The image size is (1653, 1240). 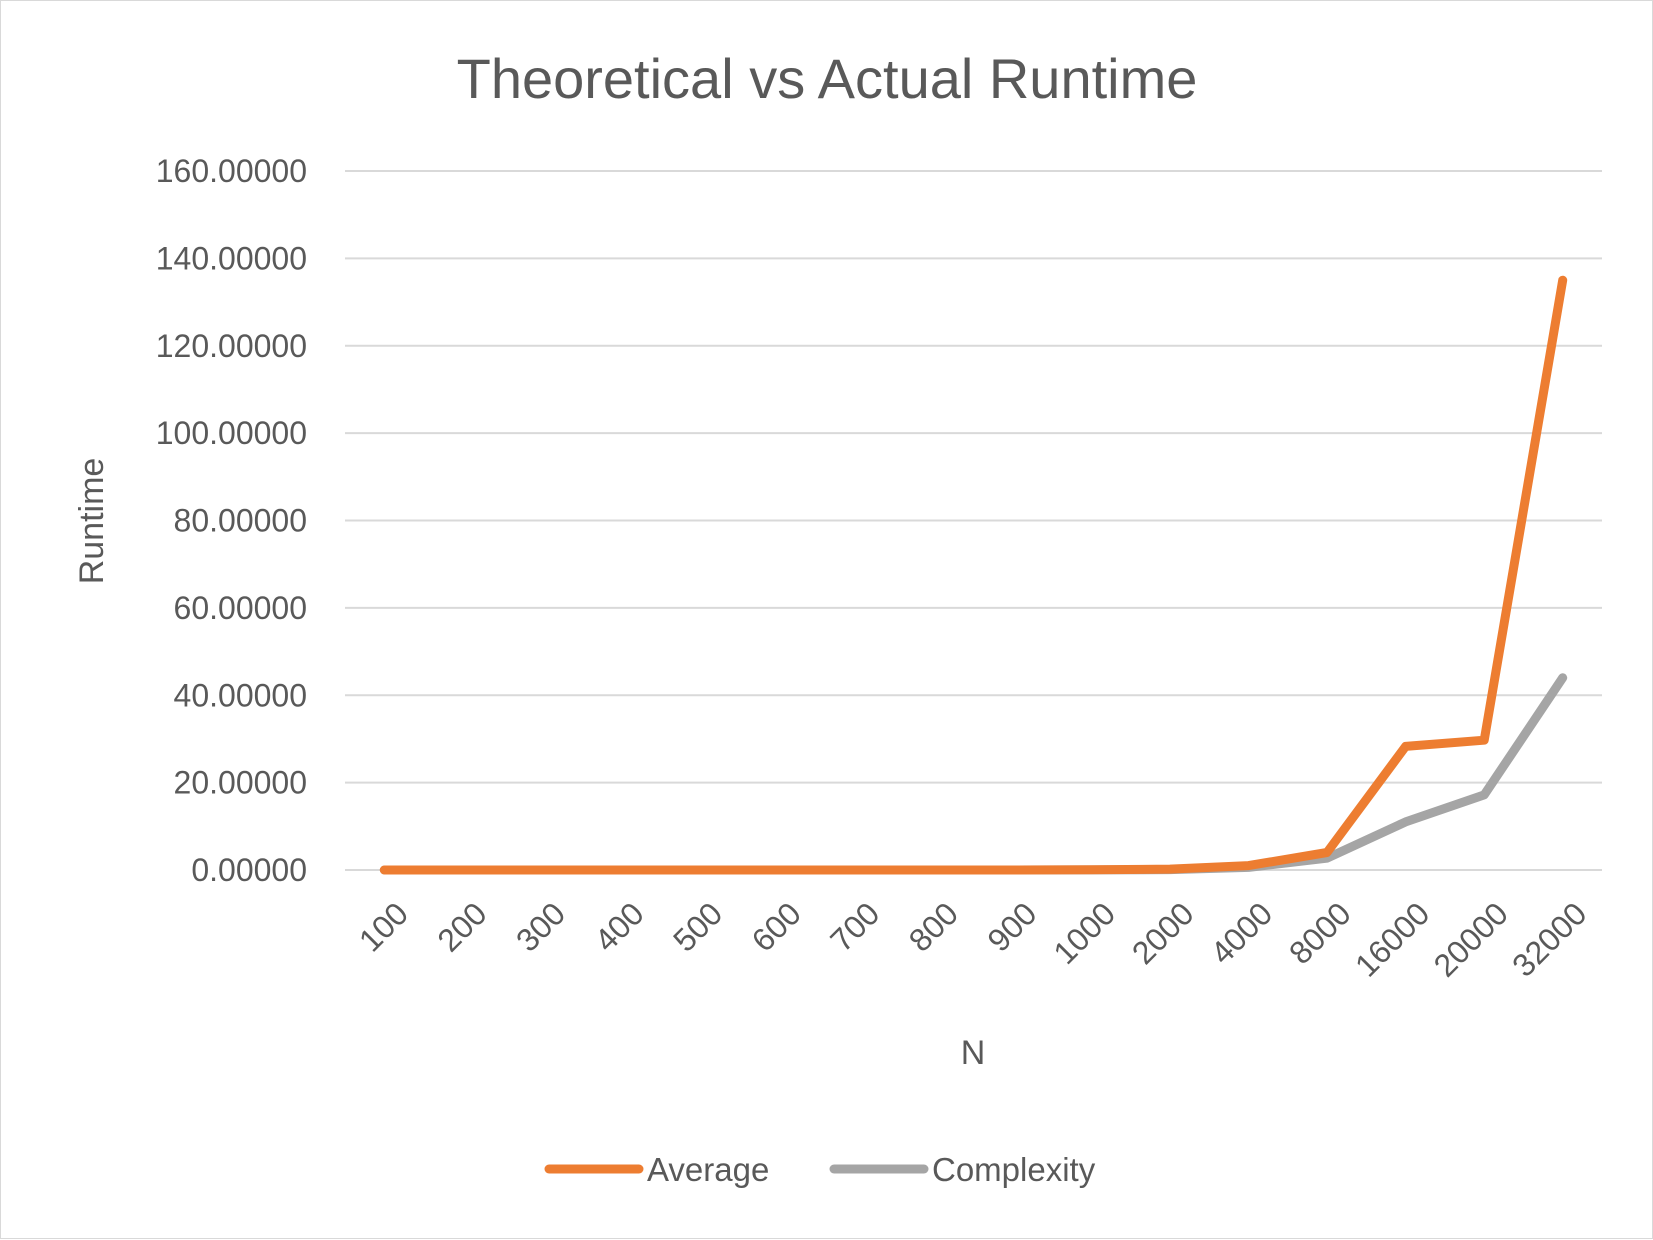 I want to click on x-tick-label: 16000, so click(x=1392, y=939).